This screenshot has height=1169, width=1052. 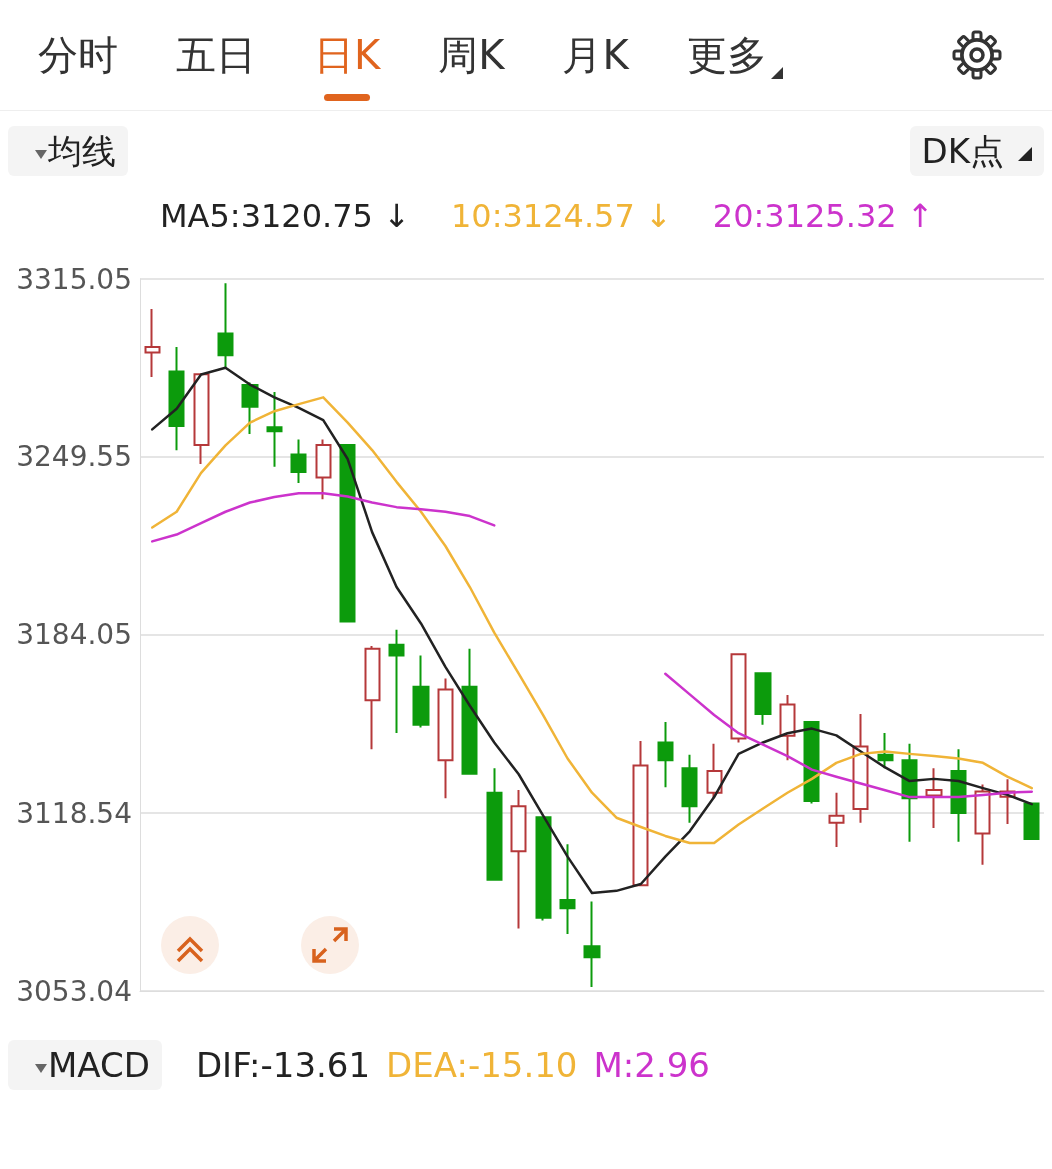 What do you see at coordinates (561, 216) in the screenshot?
I see `text: 10:3124.57 ↓` at bounding box center [561, 216].